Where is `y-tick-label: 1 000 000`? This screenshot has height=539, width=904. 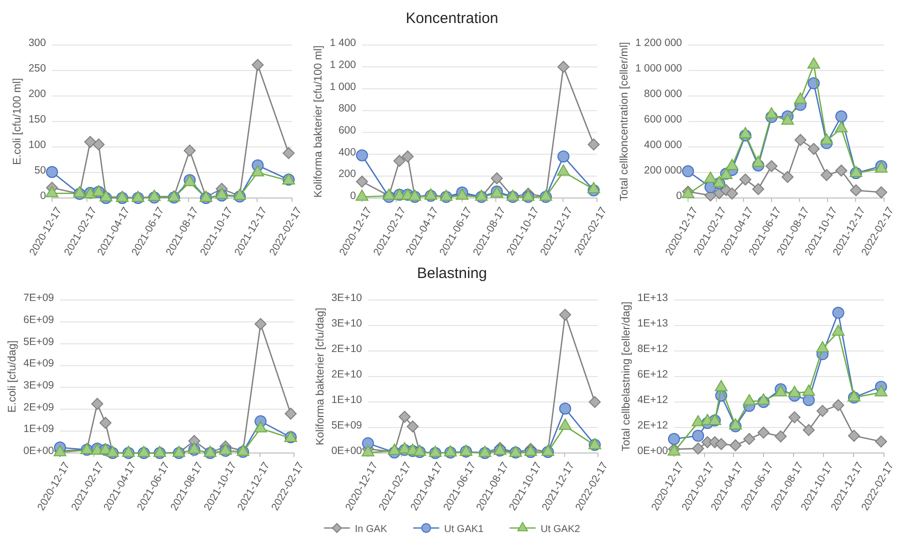 y-tick-label: 1 000 000 is located at coordinates (658, 68).